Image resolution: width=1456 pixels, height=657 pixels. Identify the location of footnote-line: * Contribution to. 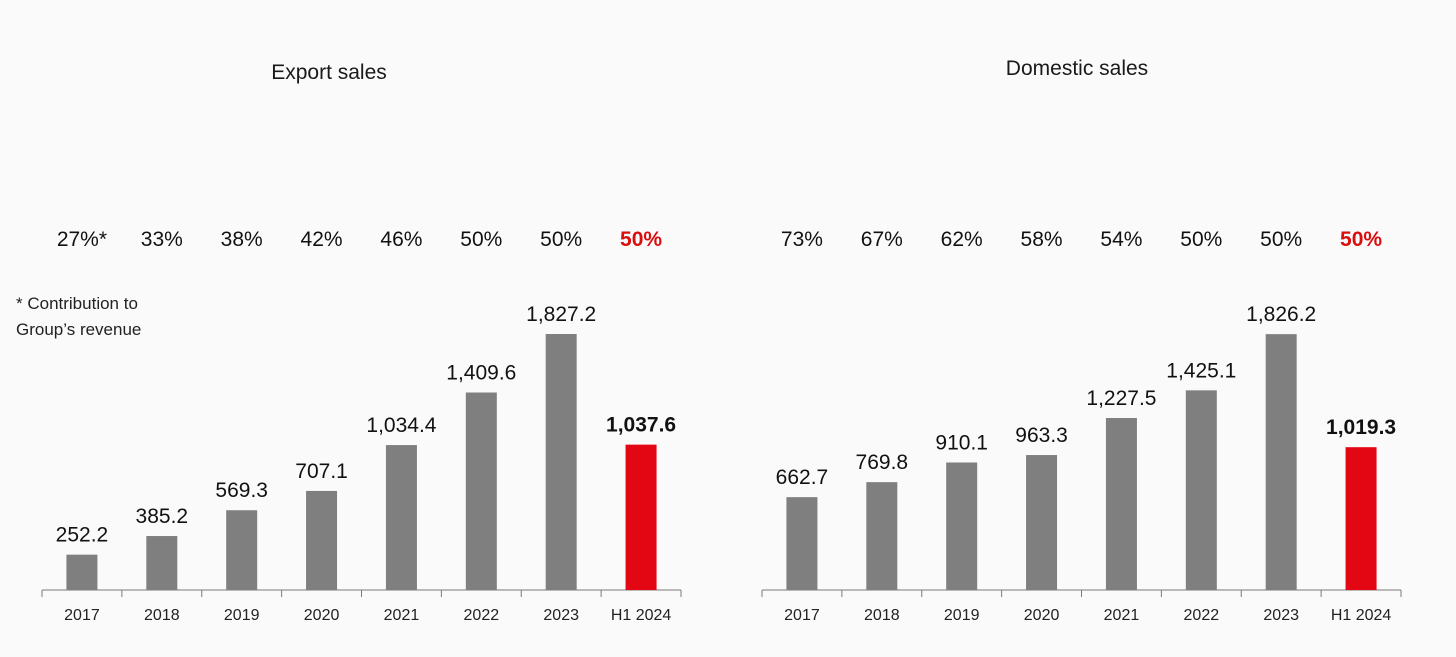
(77, 303).